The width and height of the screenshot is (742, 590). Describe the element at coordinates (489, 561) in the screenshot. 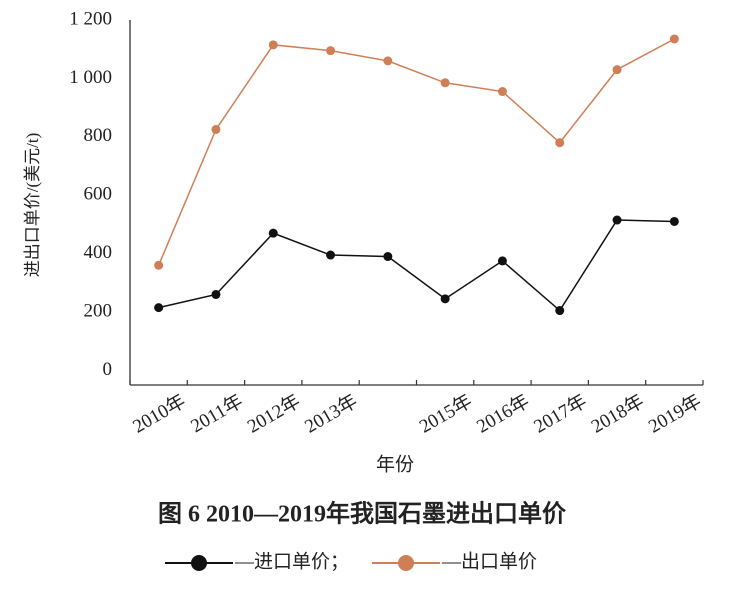

I see `legend-label: —出口单价` at that location.